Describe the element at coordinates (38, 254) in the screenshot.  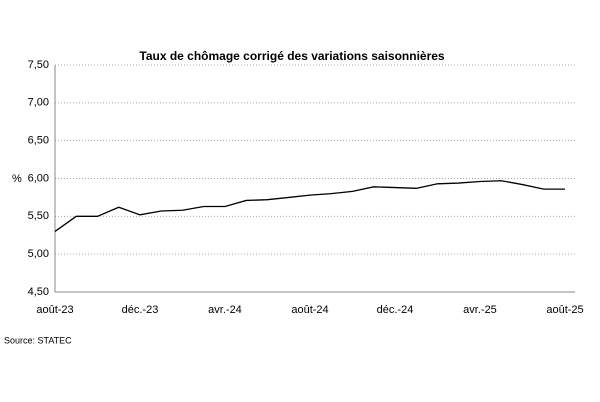
I see `y-tick-label: 5,00` at that location.